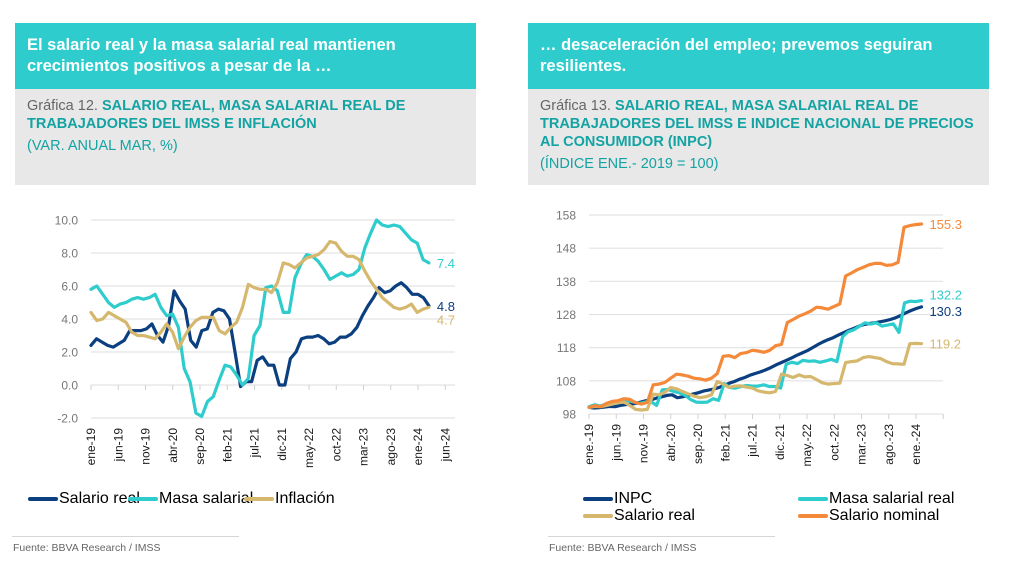 The width and height of the screenshot is (1024, 575). Describe the element at coordinates (755, 315) in the screenshot. I see `right-series-line-salario-nominal` at that location.